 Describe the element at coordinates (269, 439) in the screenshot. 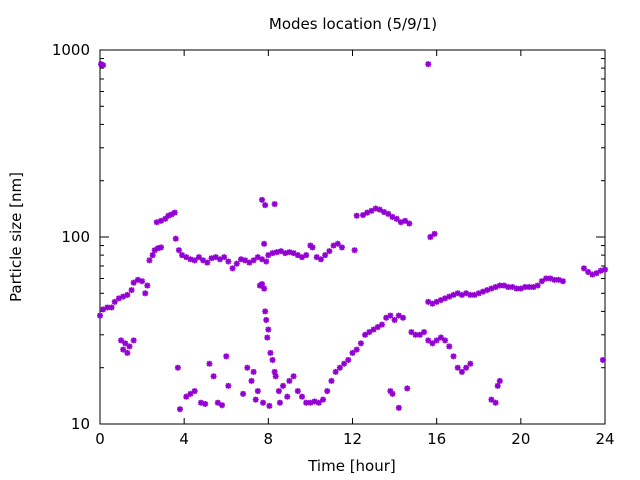

I see `x-tick-label: 8` at that location.